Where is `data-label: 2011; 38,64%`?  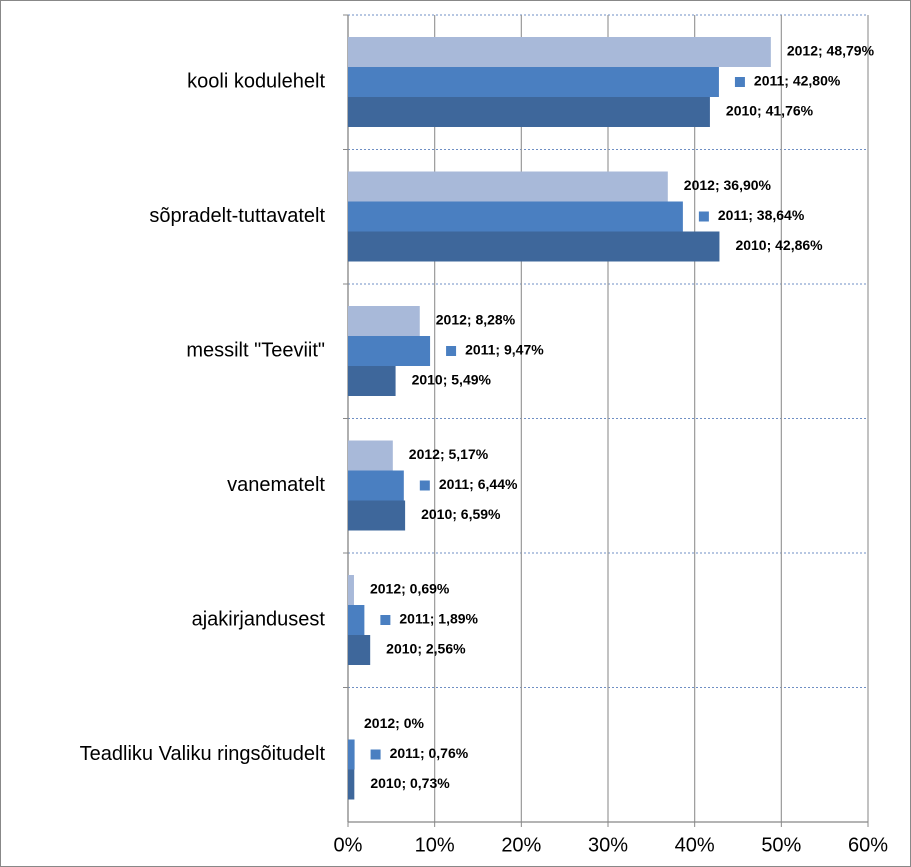
data-label: 2011; 38,64% is located at coordinates (761, 215).